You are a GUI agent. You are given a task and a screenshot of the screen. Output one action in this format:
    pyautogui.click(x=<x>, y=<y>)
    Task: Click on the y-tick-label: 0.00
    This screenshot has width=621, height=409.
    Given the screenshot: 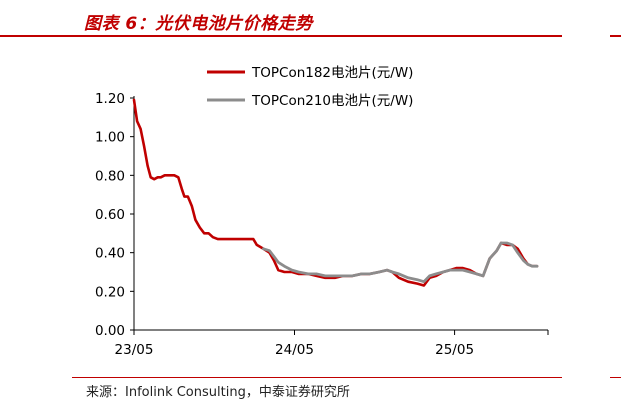 What is the action you would take?
    pyautogui.click(x=110, y=331)
    